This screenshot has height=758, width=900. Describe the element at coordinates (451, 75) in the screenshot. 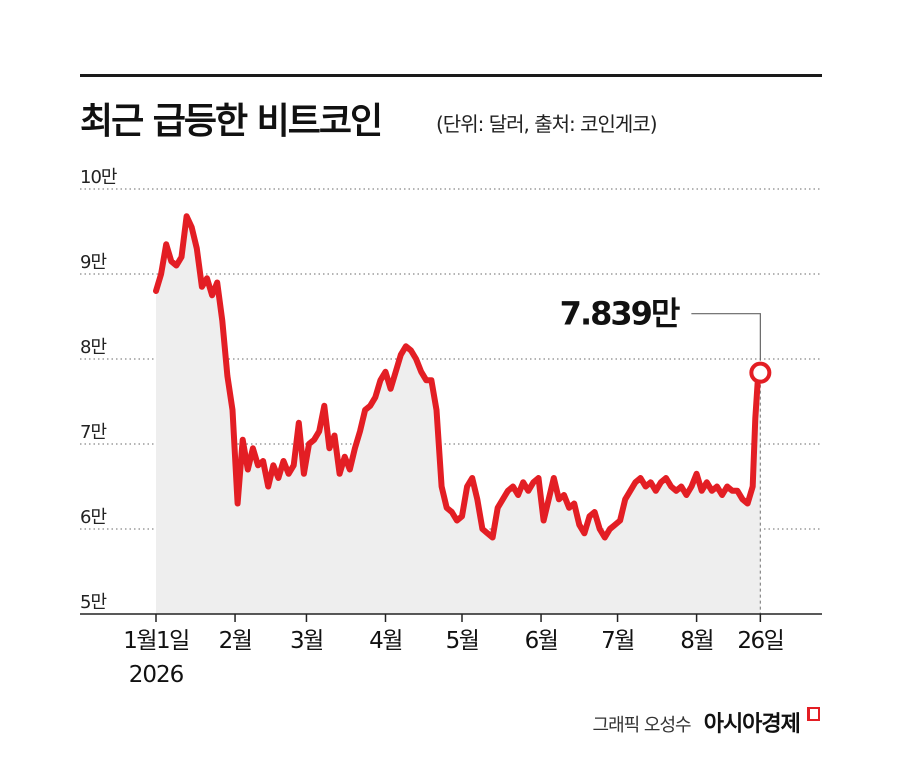

I see `title-rule` at that location.